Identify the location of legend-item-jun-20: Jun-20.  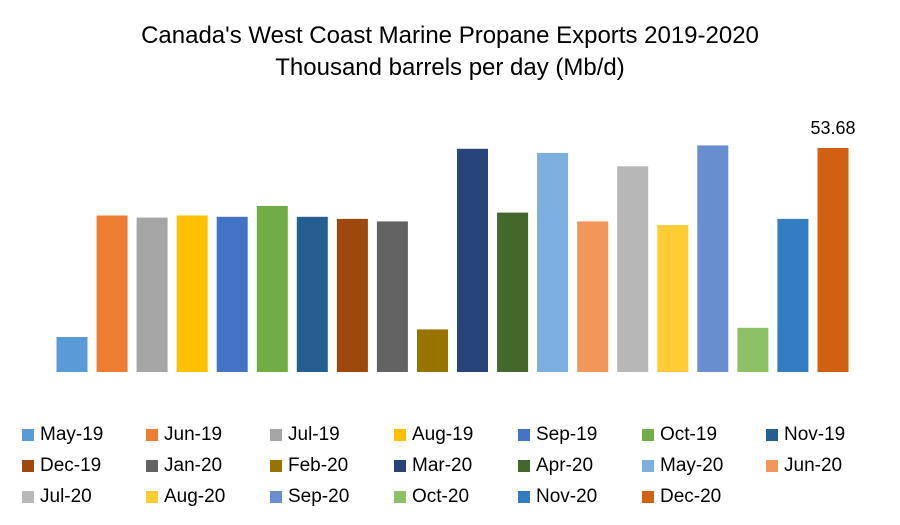
(828, 465).